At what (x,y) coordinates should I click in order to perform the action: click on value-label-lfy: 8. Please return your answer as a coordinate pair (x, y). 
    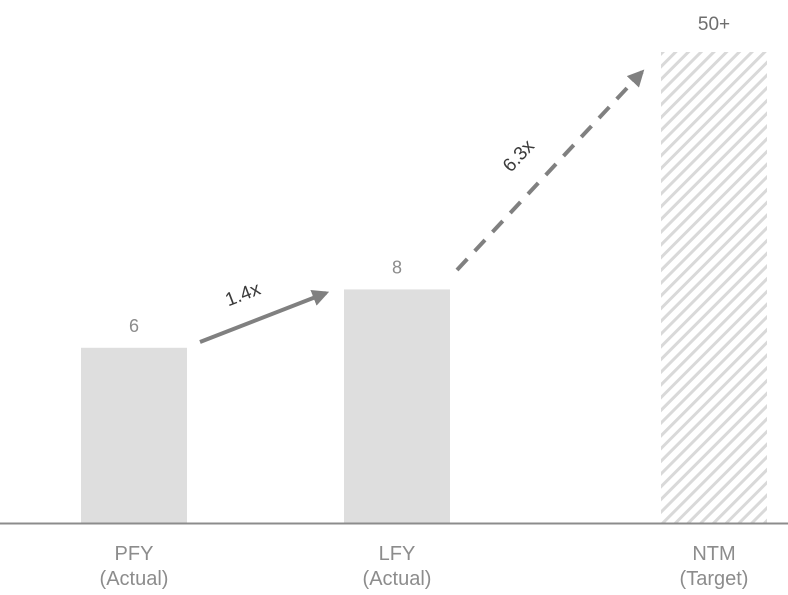
    Looking at the image, I should click on (397, 267).